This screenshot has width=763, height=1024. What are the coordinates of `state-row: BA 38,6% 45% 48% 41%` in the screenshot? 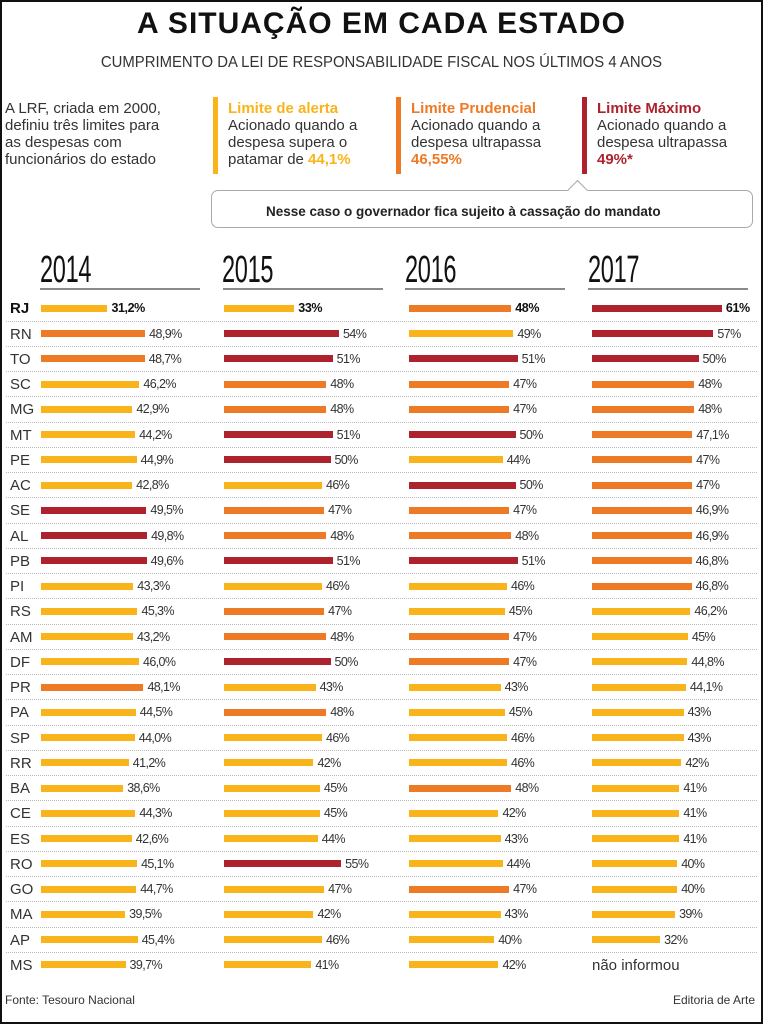 It's located at (381, 789).